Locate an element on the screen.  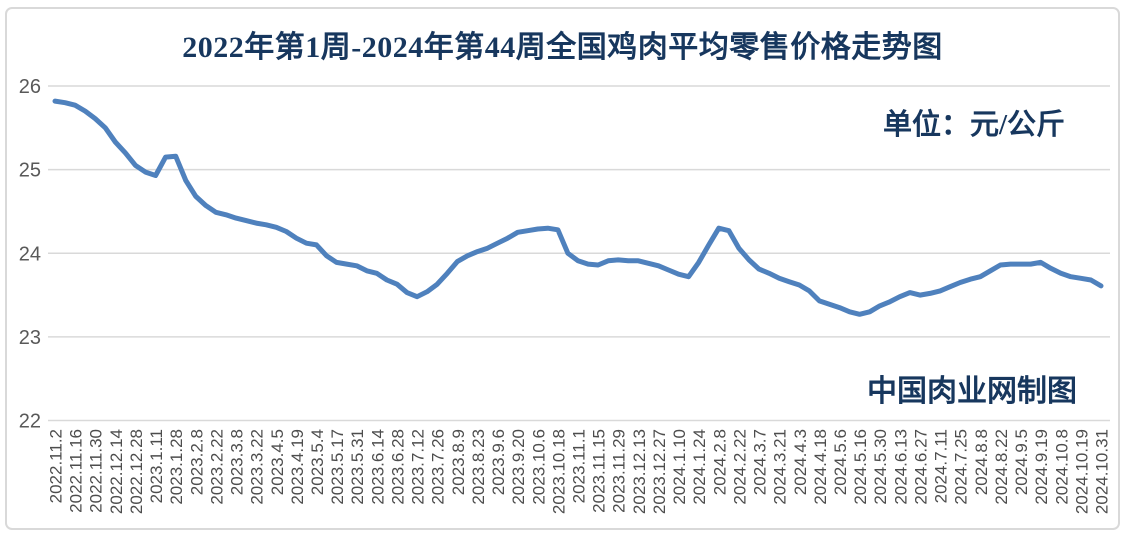
x-tick-label: 2024.4.18 is located at coordinates (820, 467).